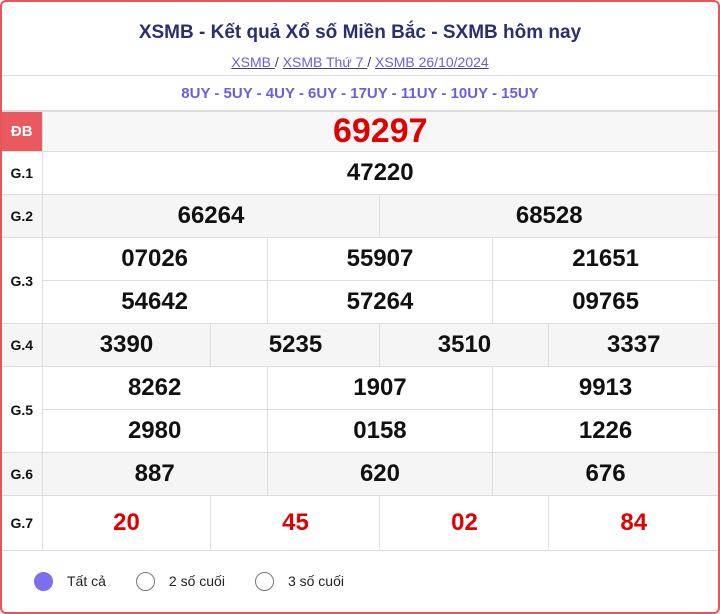 The image size is (720, 614). What do you see at coordinates (295, 523) in the screenshot?
I see `prize-number: 45` at bounding box center [295, 523].